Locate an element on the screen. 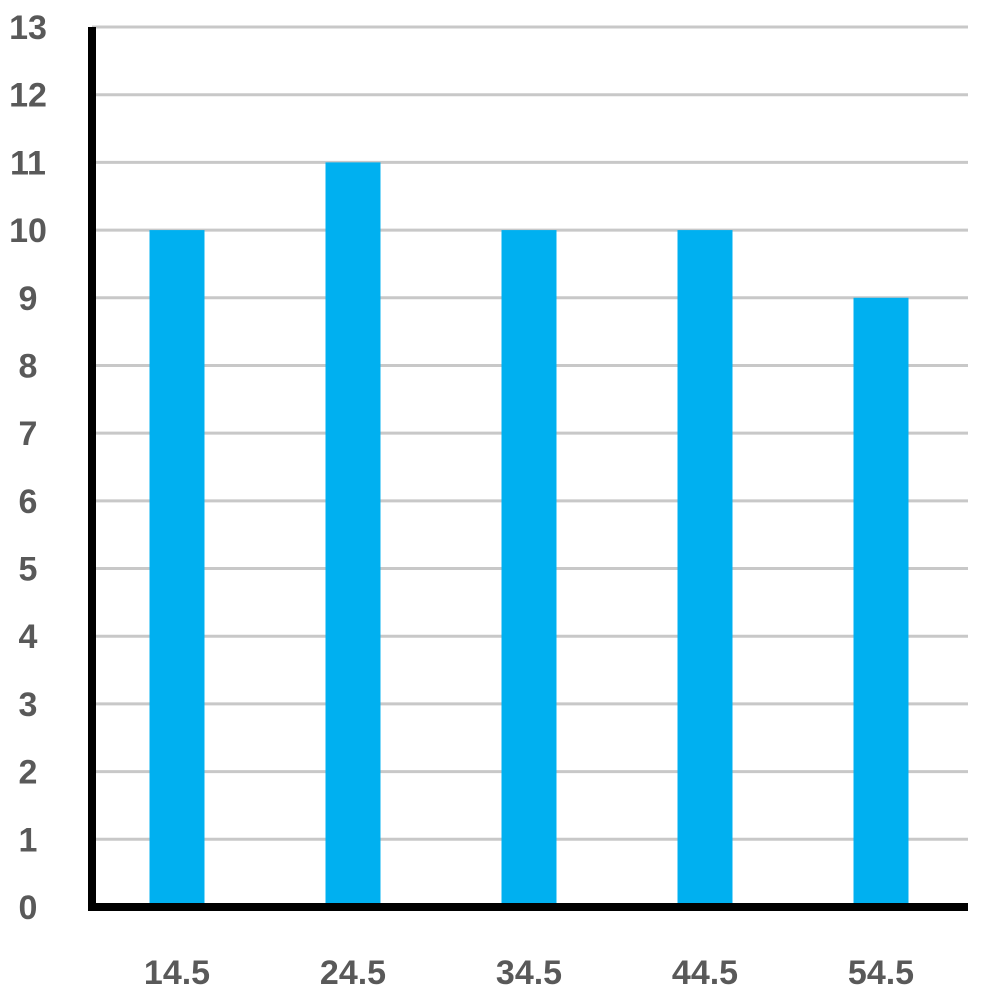  y-tick-label: 10 is located at coordinates (28, 231).